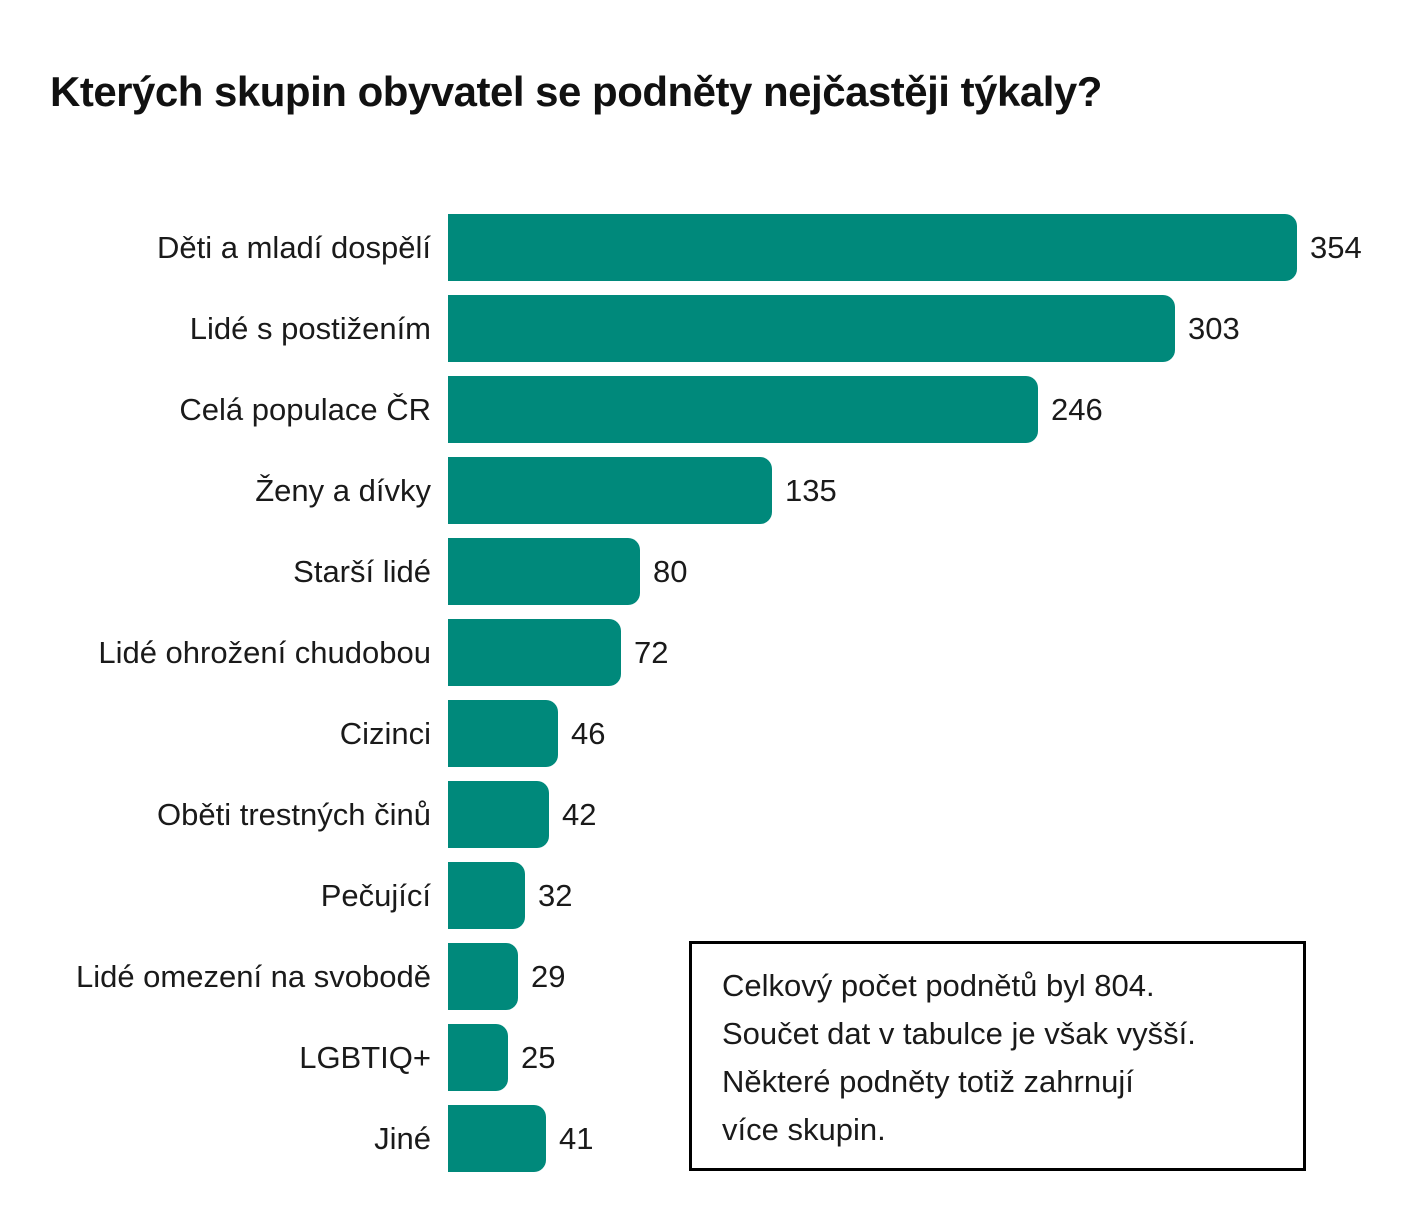 This screenshot has width=1414, height=1213. I want to click on category-label: Ženy a dívky, so click(343, 490).